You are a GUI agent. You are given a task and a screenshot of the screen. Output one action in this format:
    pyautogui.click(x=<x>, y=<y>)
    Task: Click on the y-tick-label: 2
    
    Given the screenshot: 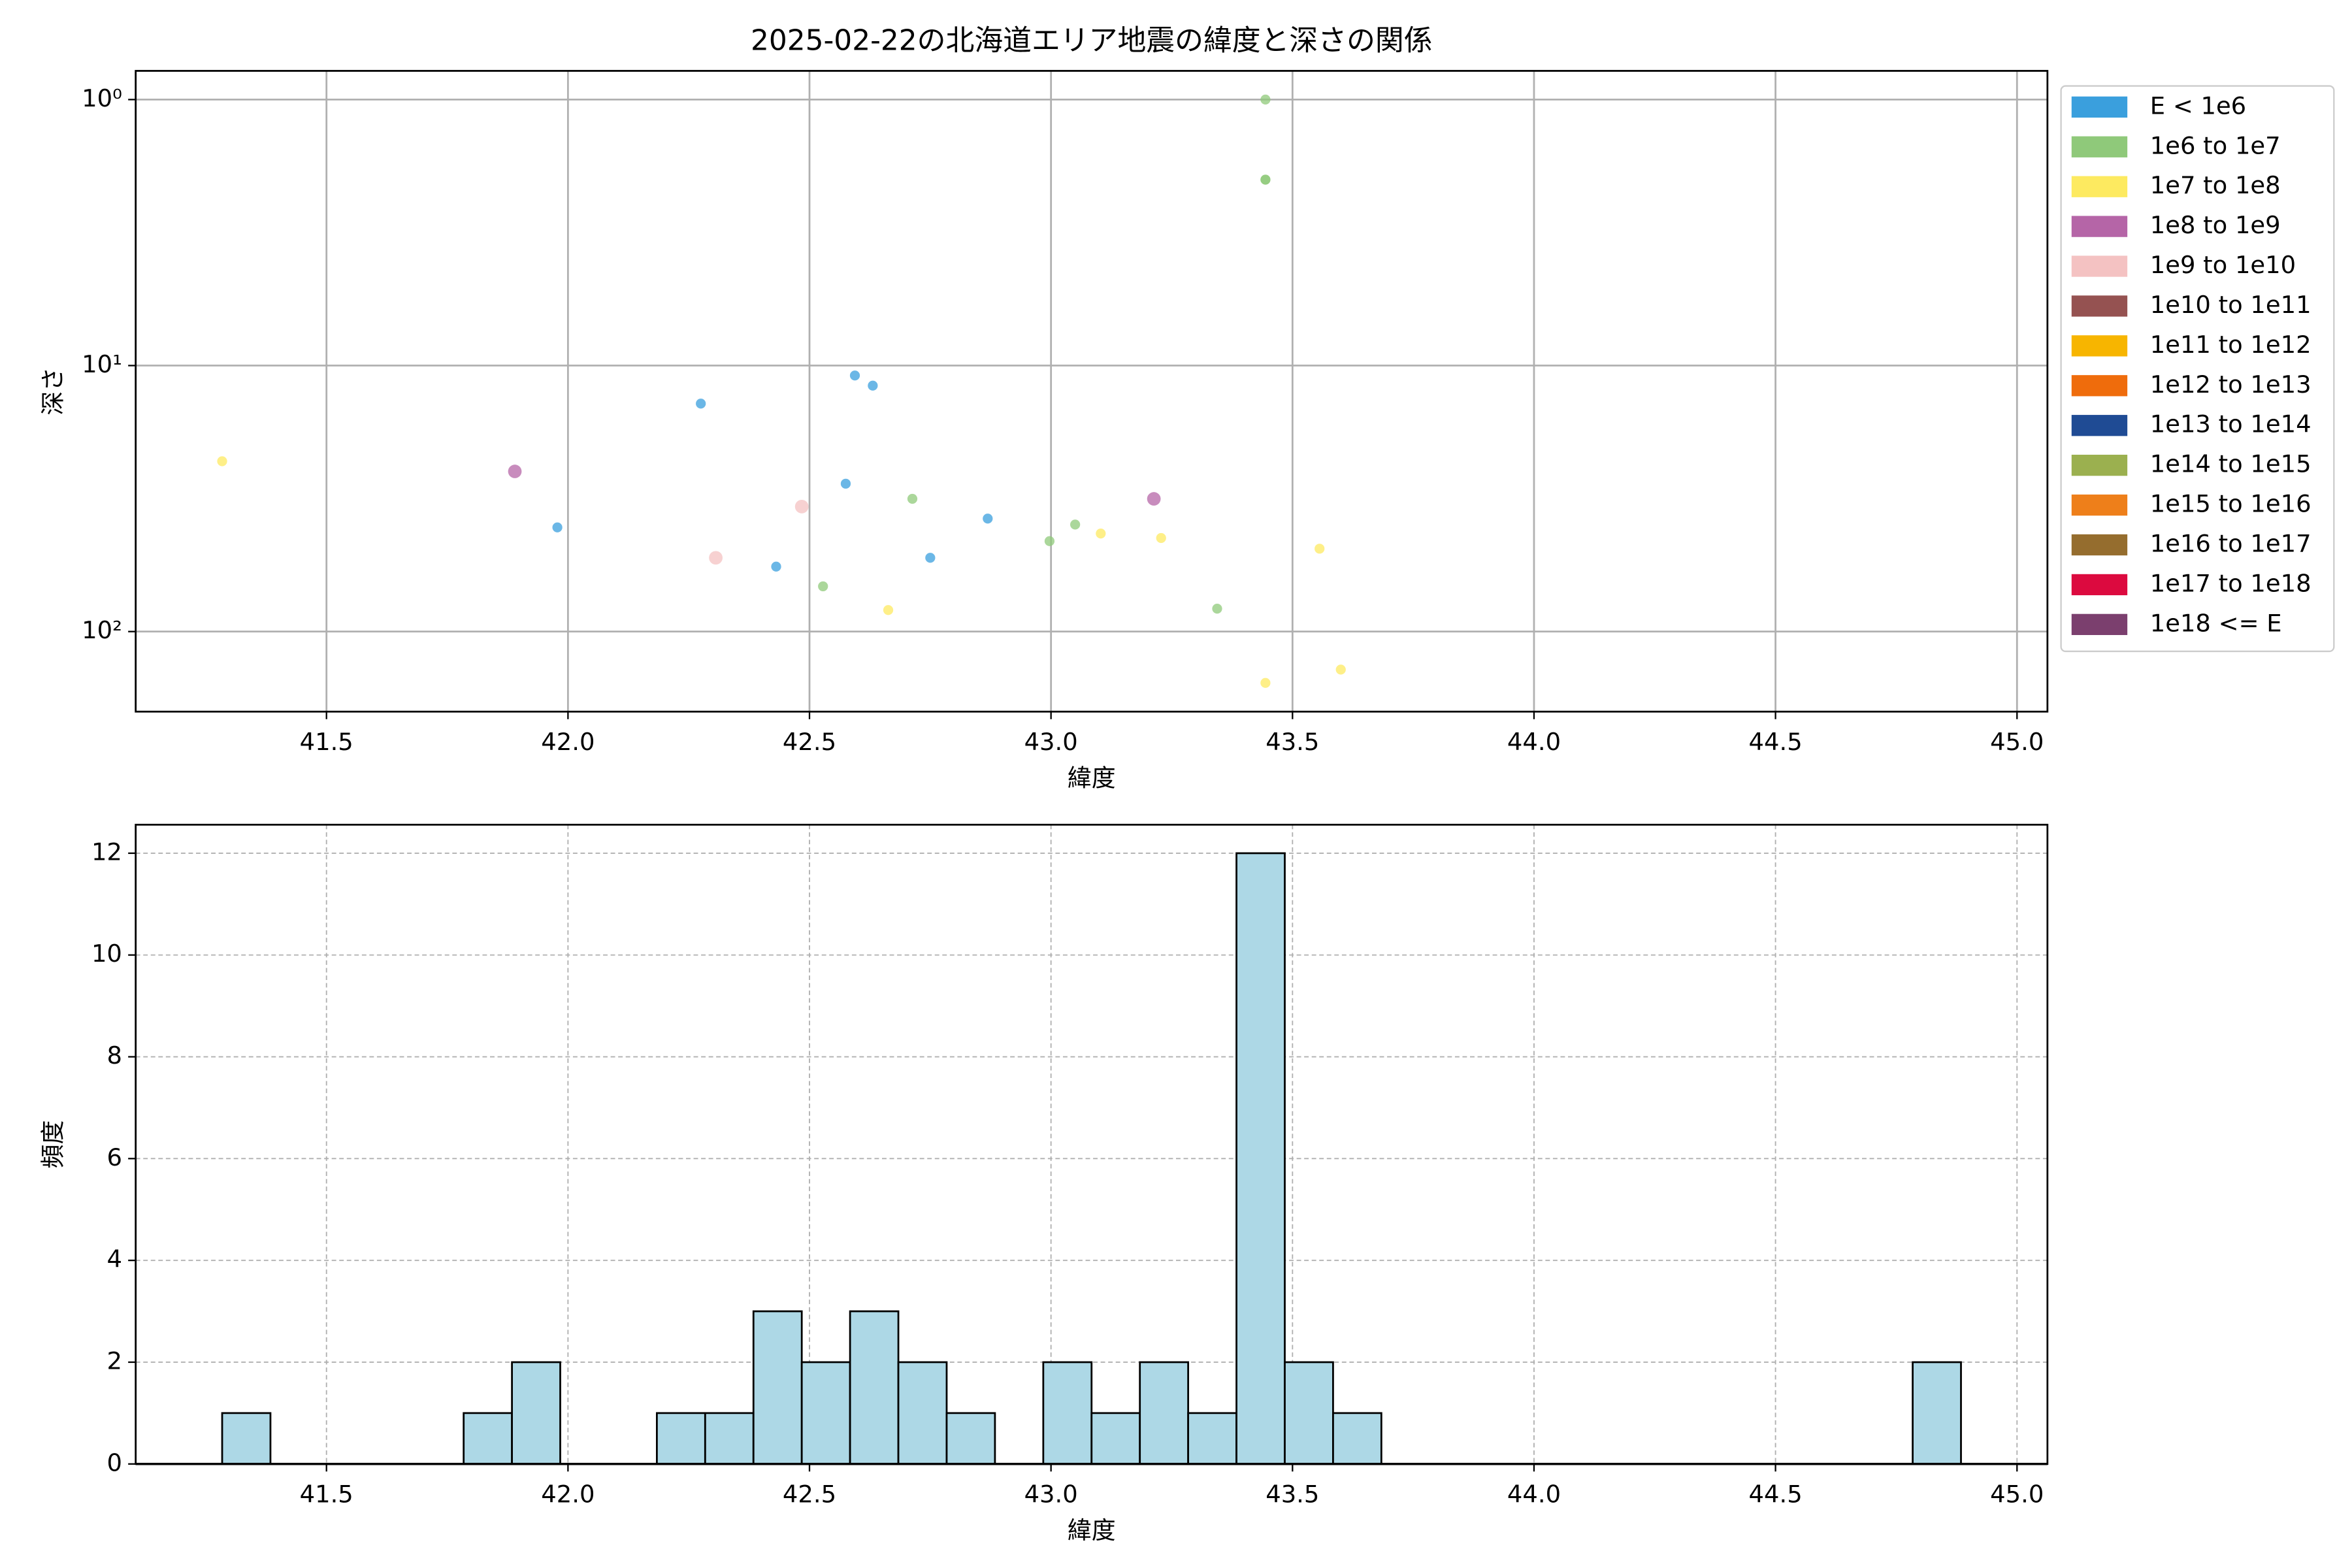 What is the action you would take?
    pyautogui.click(x=114, y=1361)
    